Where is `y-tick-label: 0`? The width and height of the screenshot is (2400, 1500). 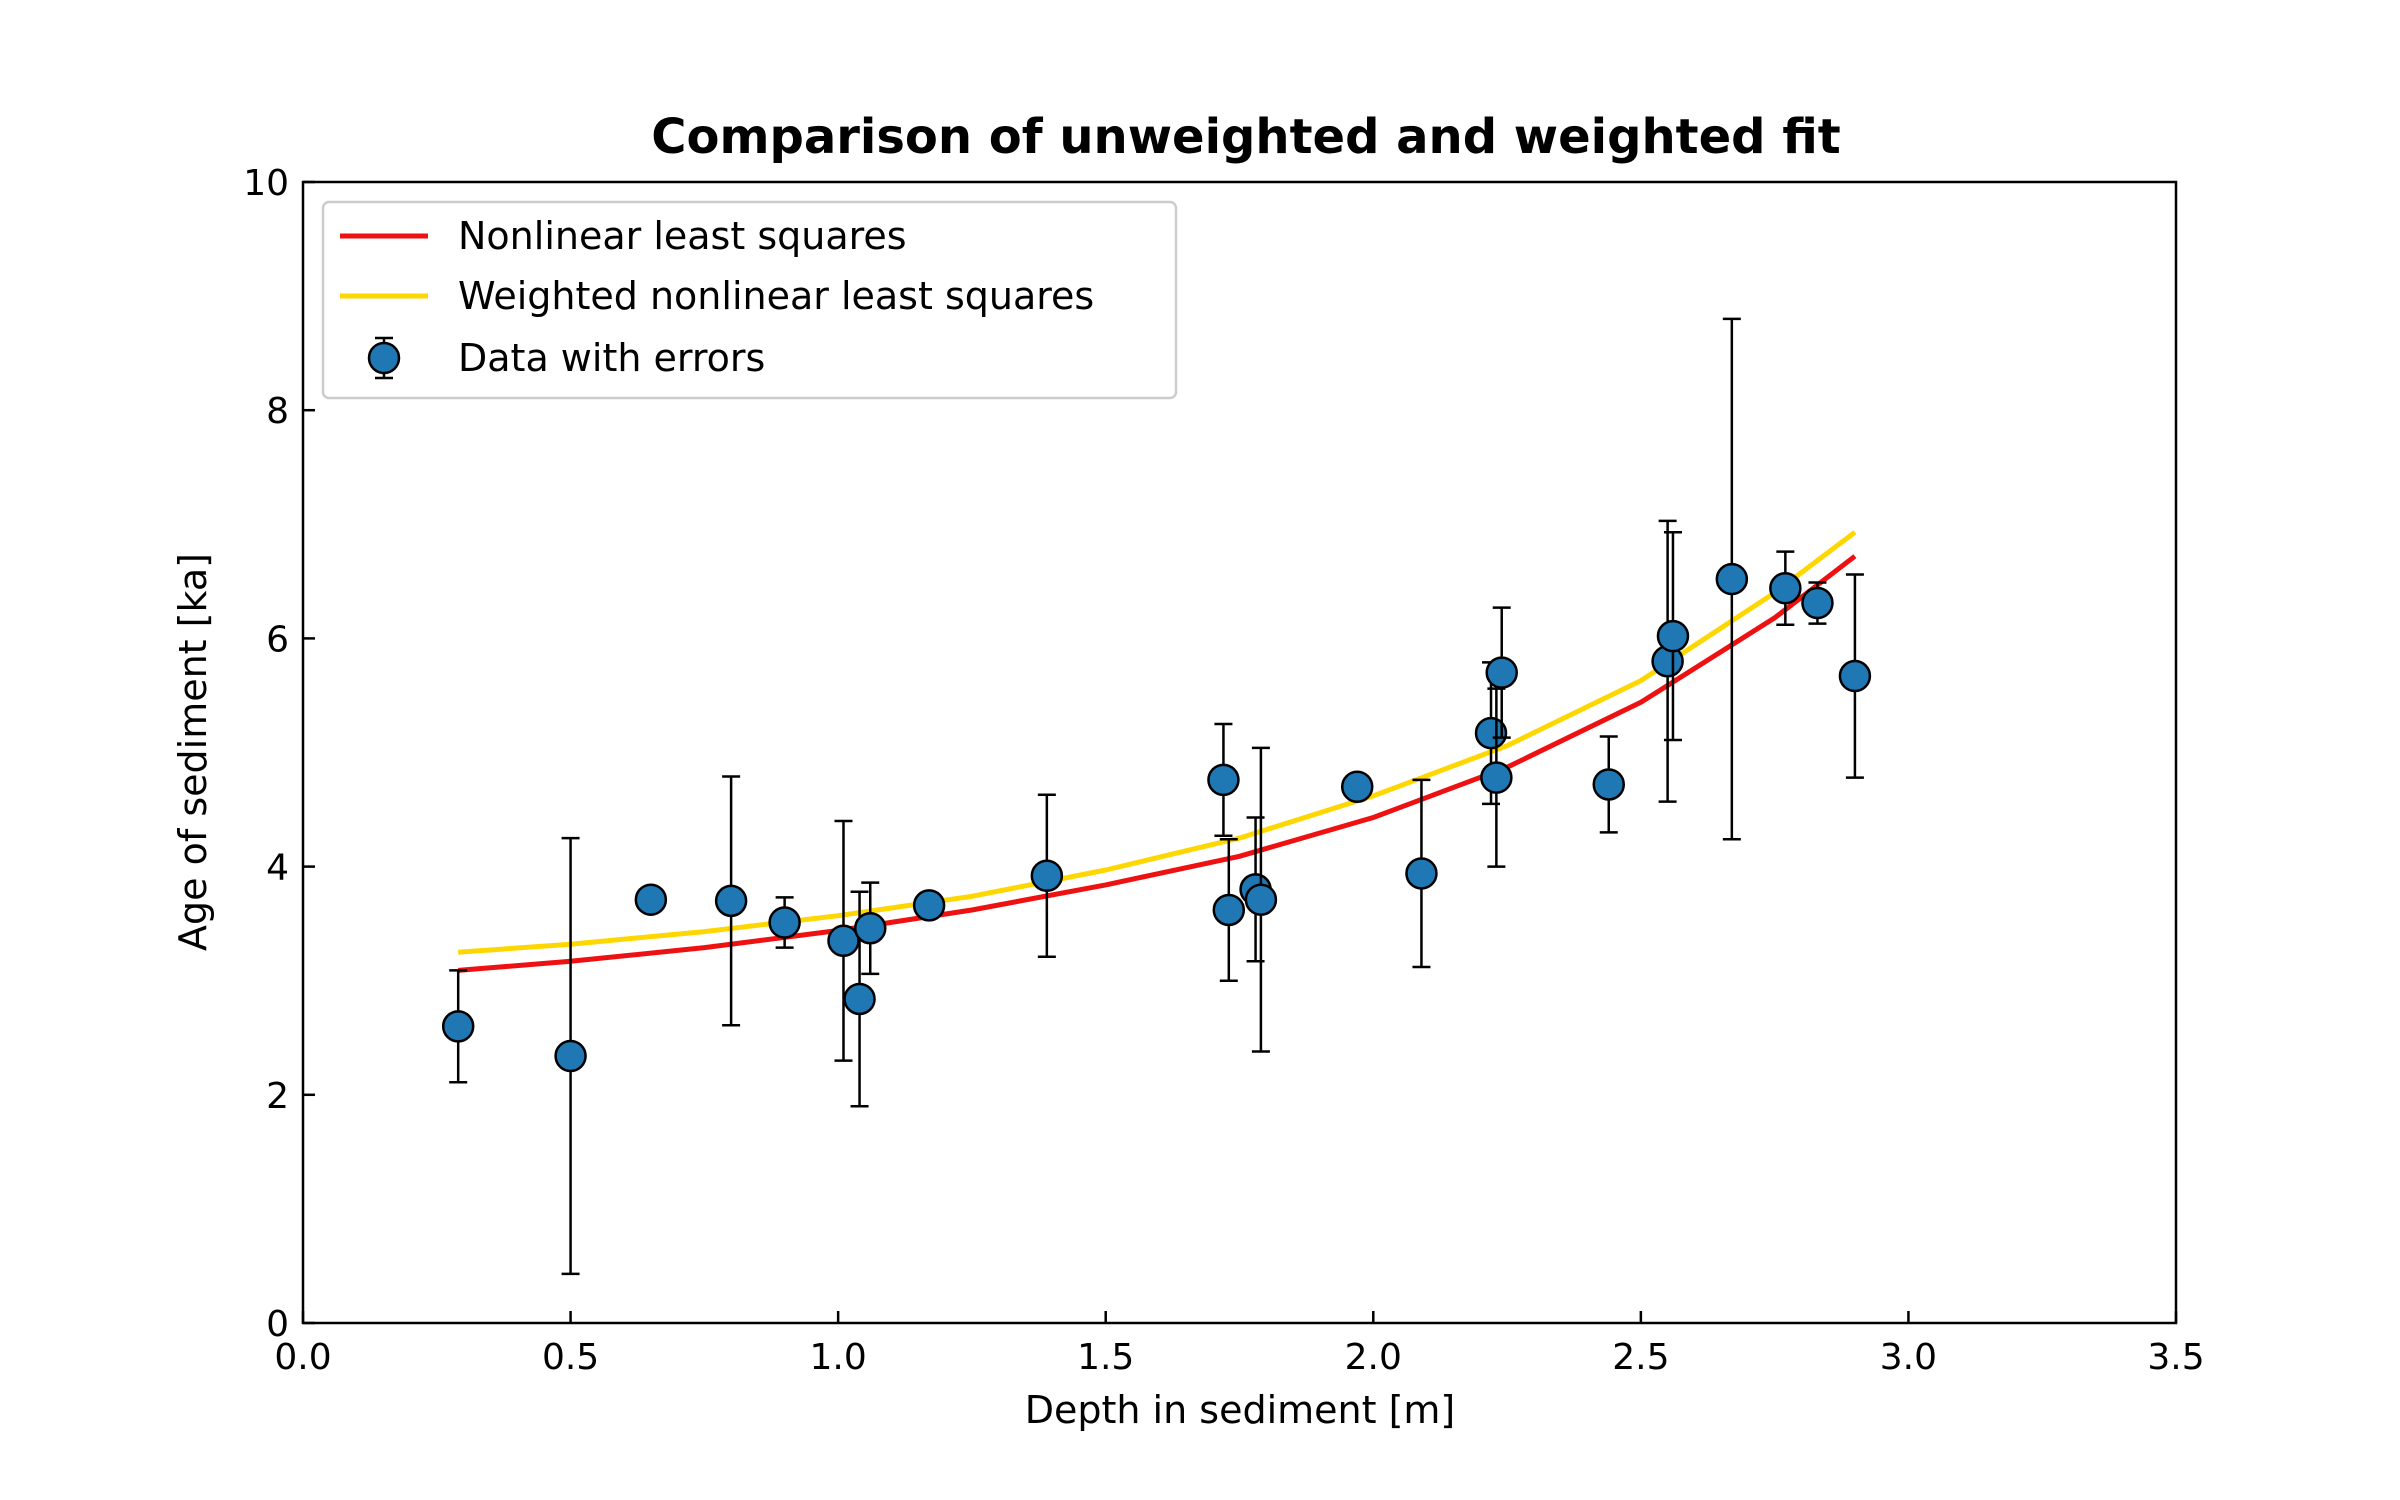 y-tick-label: 0 is located at coordinates (277, 1324).